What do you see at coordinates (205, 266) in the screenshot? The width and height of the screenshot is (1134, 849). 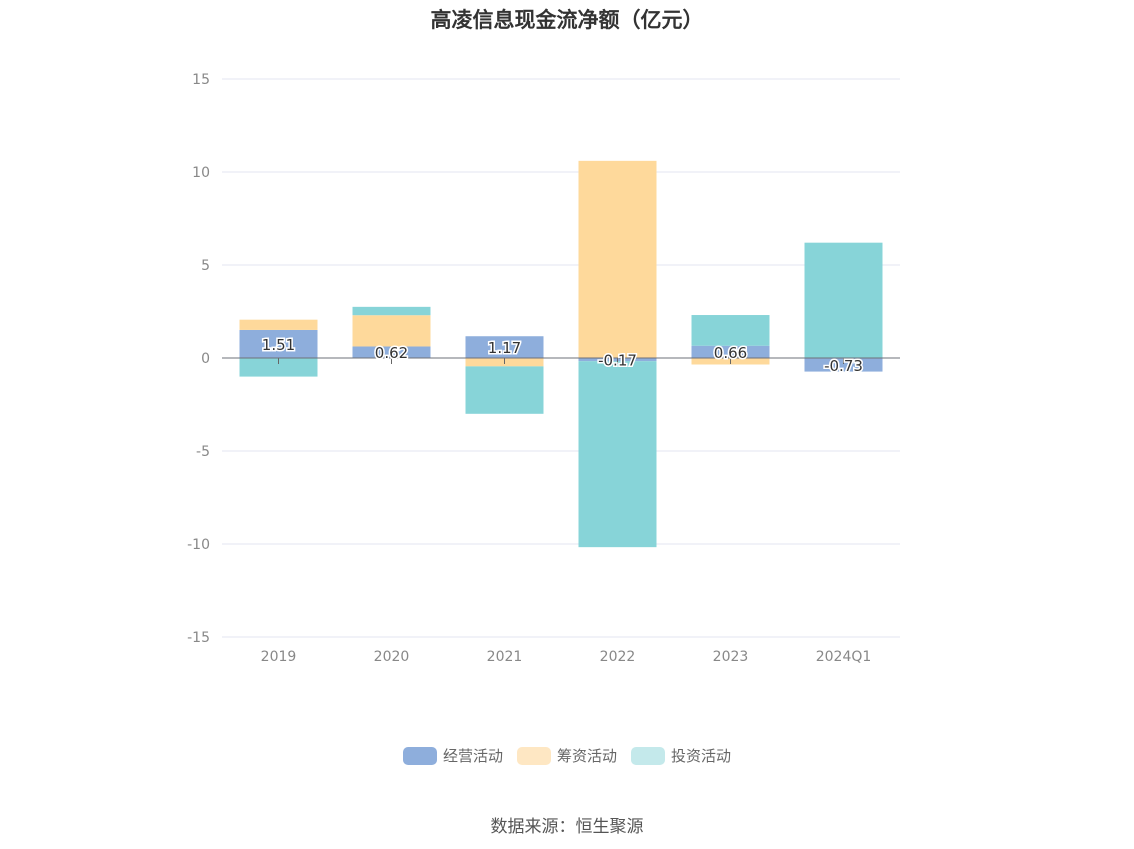 I see `y-tick-label: 5` at bounding box center [205, 266].